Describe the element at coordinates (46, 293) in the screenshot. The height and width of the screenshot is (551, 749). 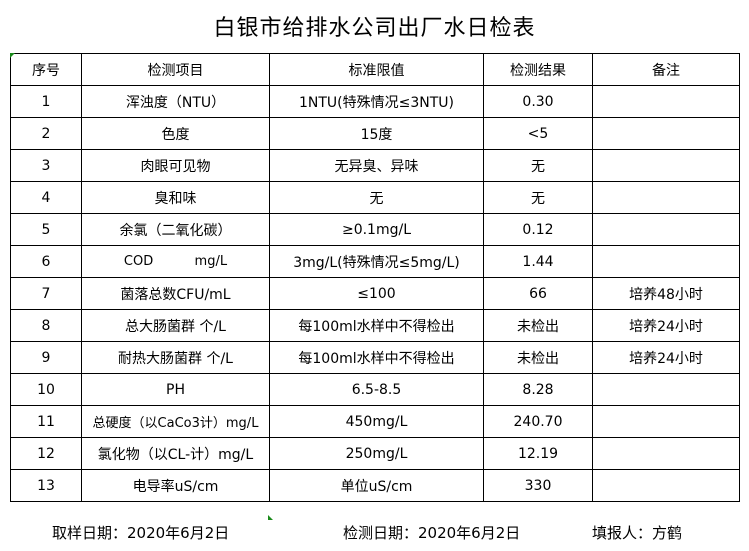
I see `row-number-cell: 7` at that location.